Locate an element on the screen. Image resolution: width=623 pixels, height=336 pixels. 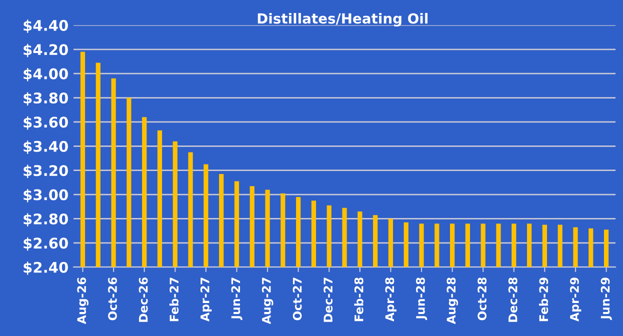
y-tick-label: $2.40 is located at coordinates (46, 268).